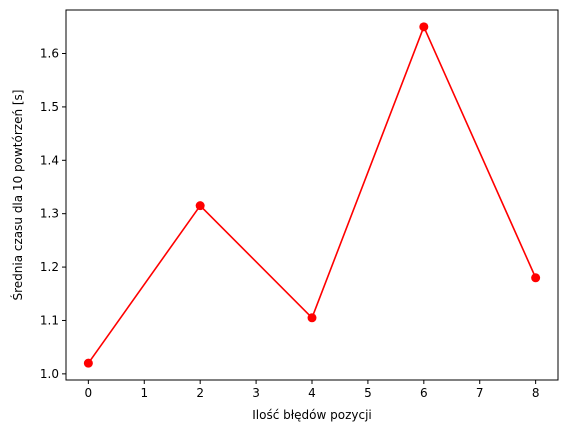  What do you see at coordinates (49, 267) in the screenshot?
I see `y-tick-label: 1.2` at bounding box center [49, 267].